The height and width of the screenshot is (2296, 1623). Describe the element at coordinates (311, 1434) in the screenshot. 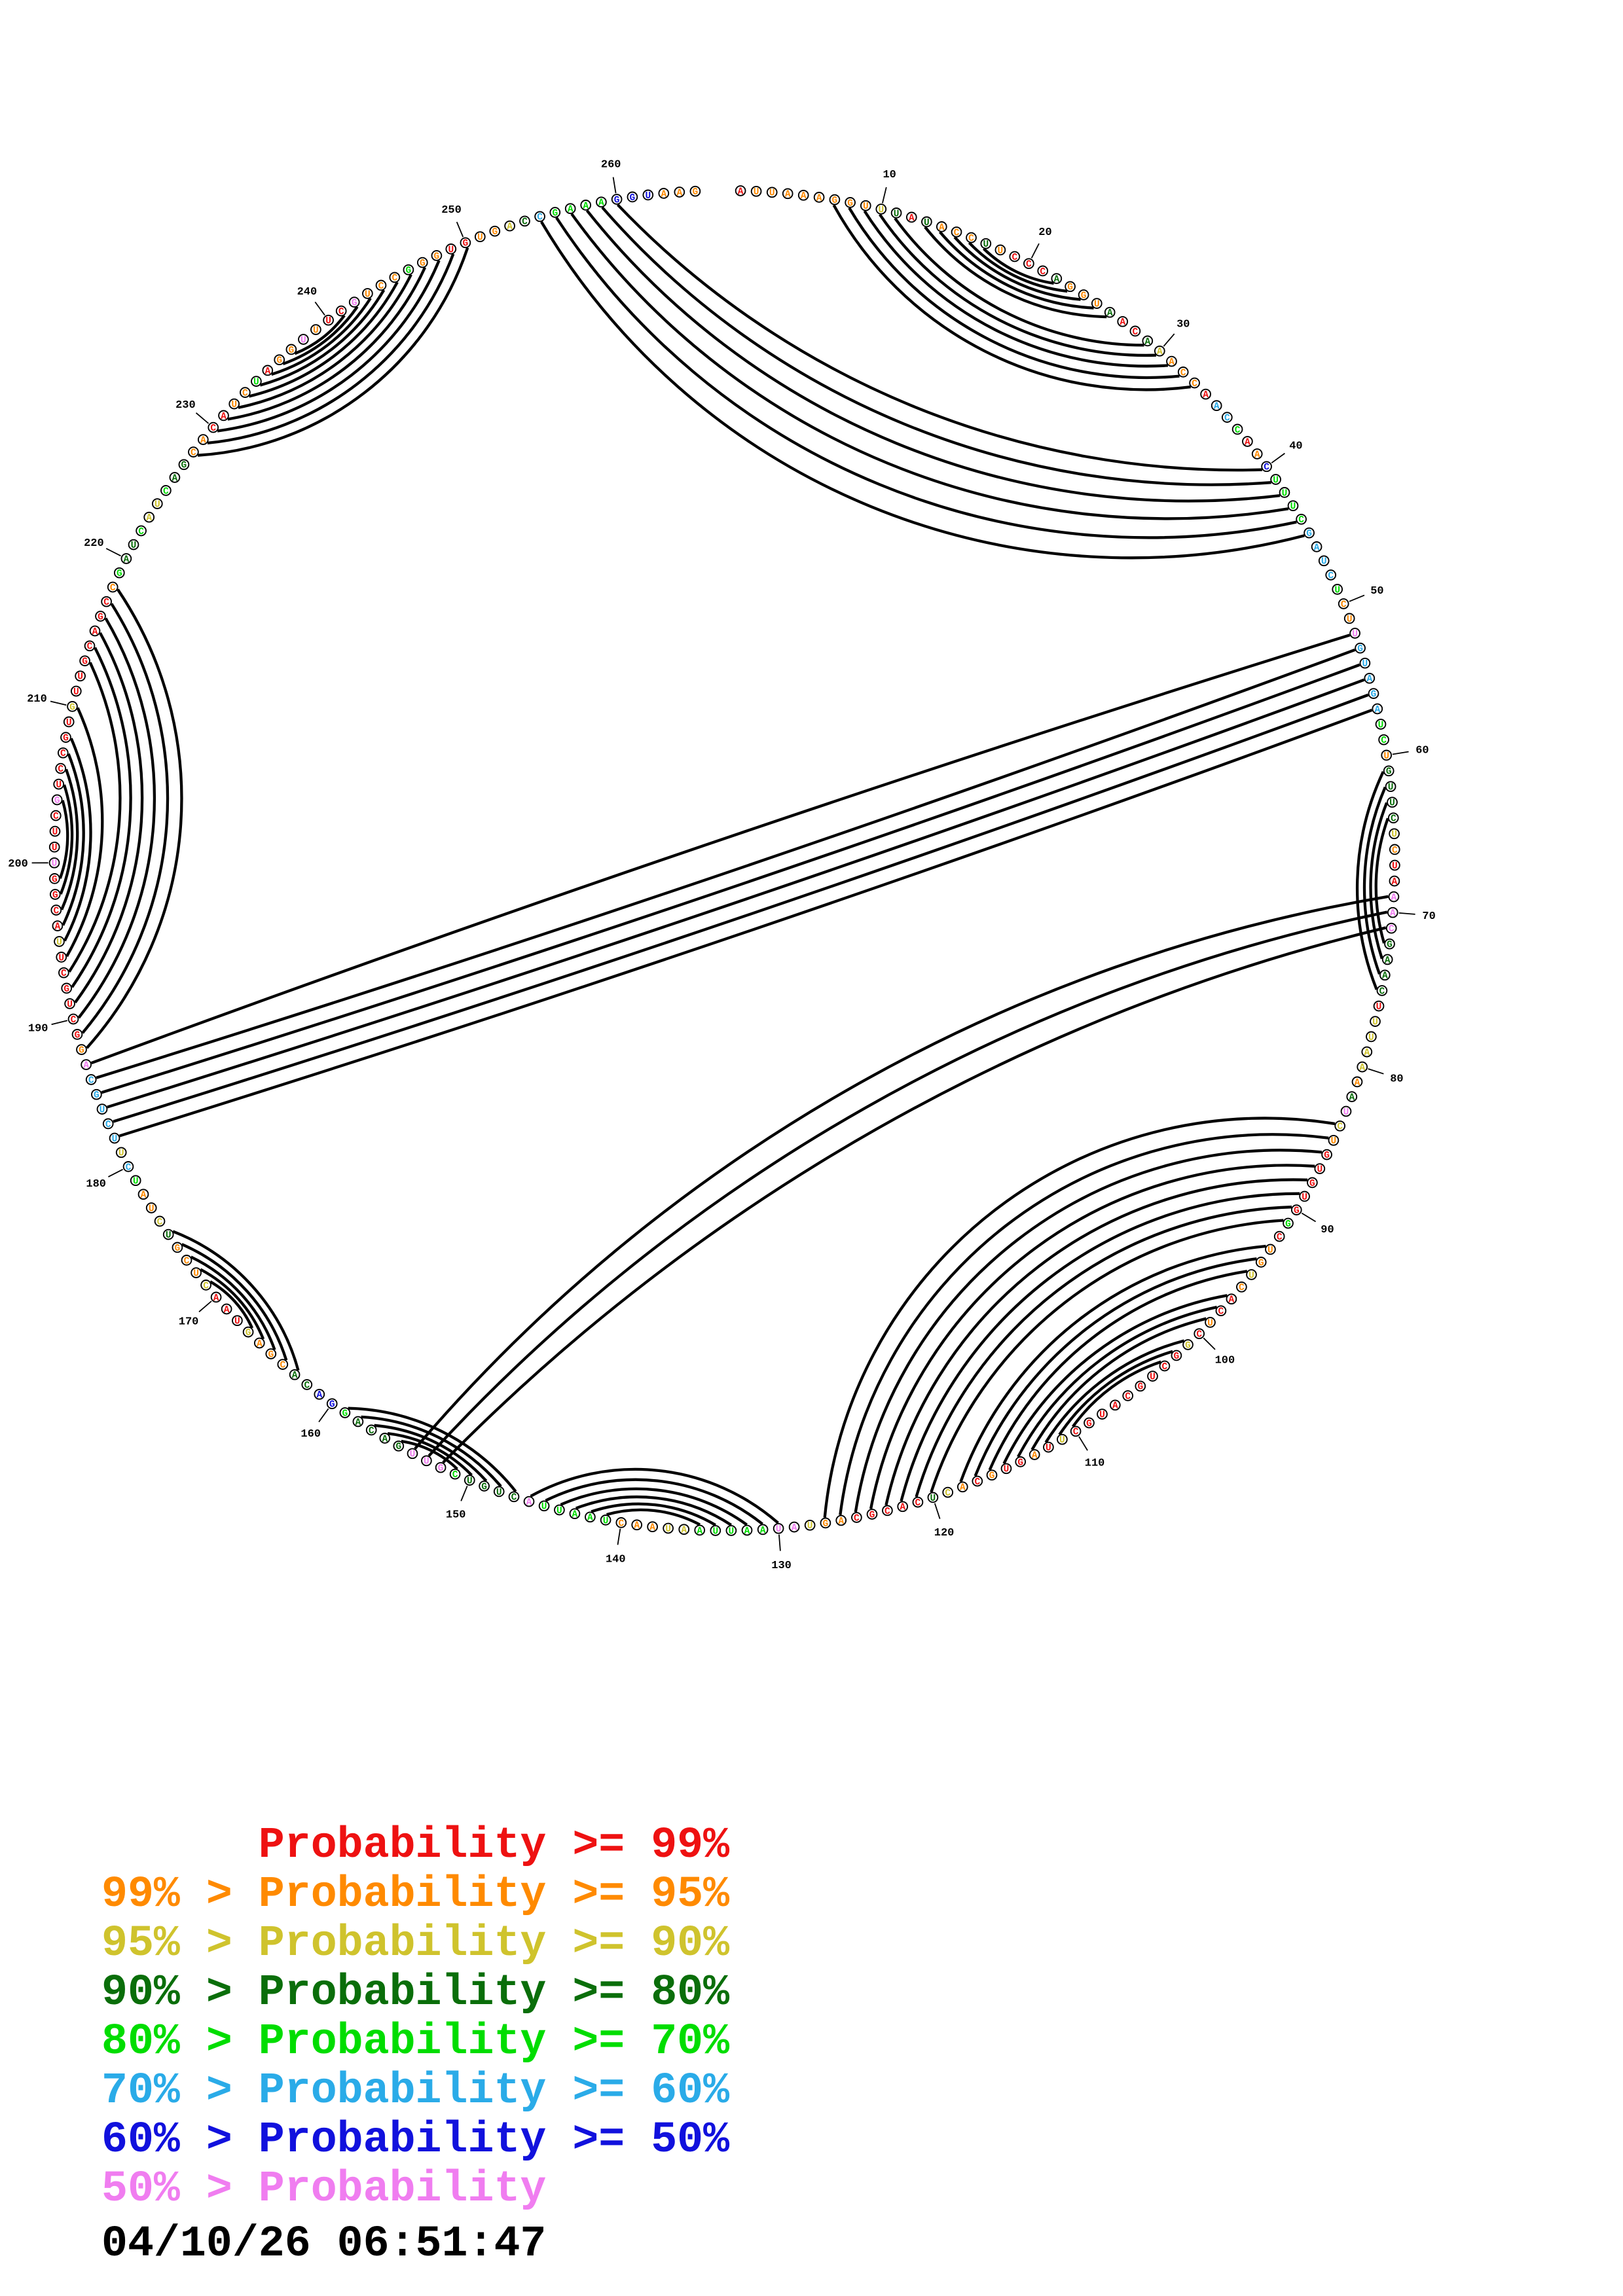

I see `svg-text: 160` at that location.